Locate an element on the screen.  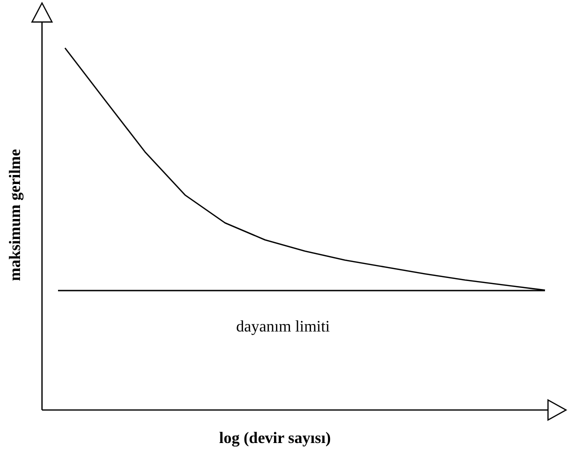
x-axis-title: log (devir sayısı) is located at coordinates (275, 438).